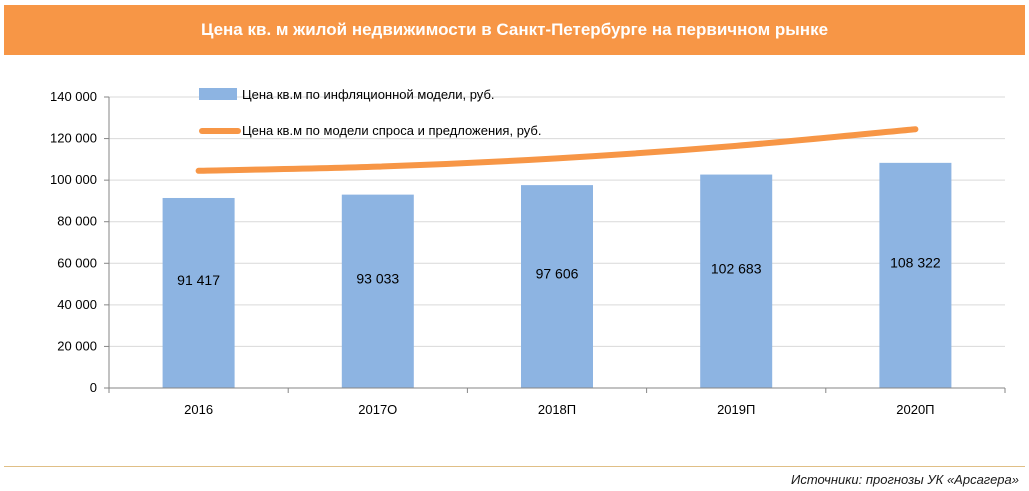 Image resolution: width=1029 pixels, height=491 pixels. I want to click on legend-swatch-bar, so click(218, 94).